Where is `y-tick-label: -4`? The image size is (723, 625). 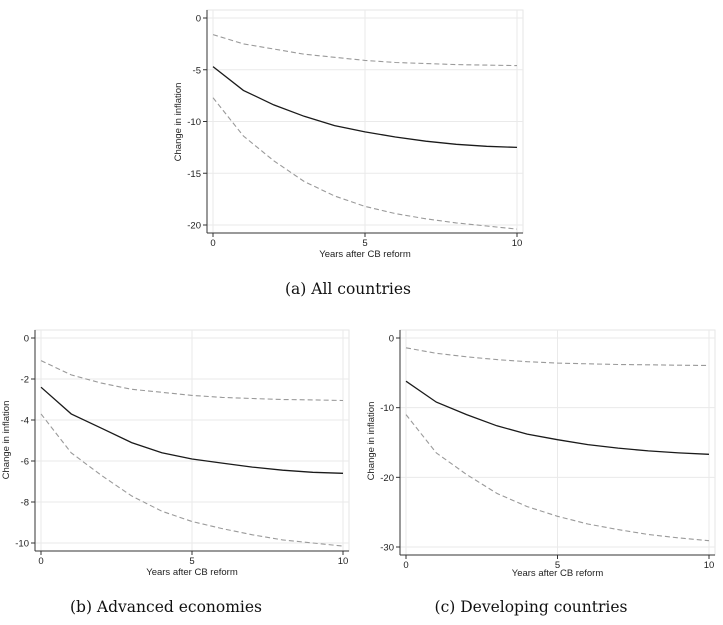
y-tick-label: -4 is located at coordinates (25, 421).